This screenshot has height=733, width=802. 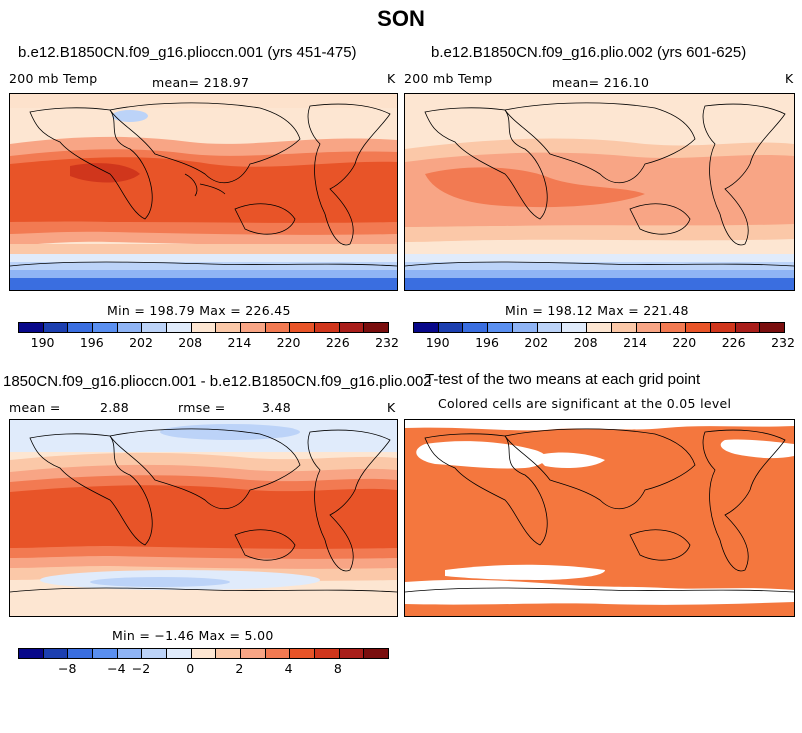 What do you see at coordinates (201, 82) in the screenshot?
I see `panel1-mean-label: mean= 218.97` at bounding box center [201, 82].